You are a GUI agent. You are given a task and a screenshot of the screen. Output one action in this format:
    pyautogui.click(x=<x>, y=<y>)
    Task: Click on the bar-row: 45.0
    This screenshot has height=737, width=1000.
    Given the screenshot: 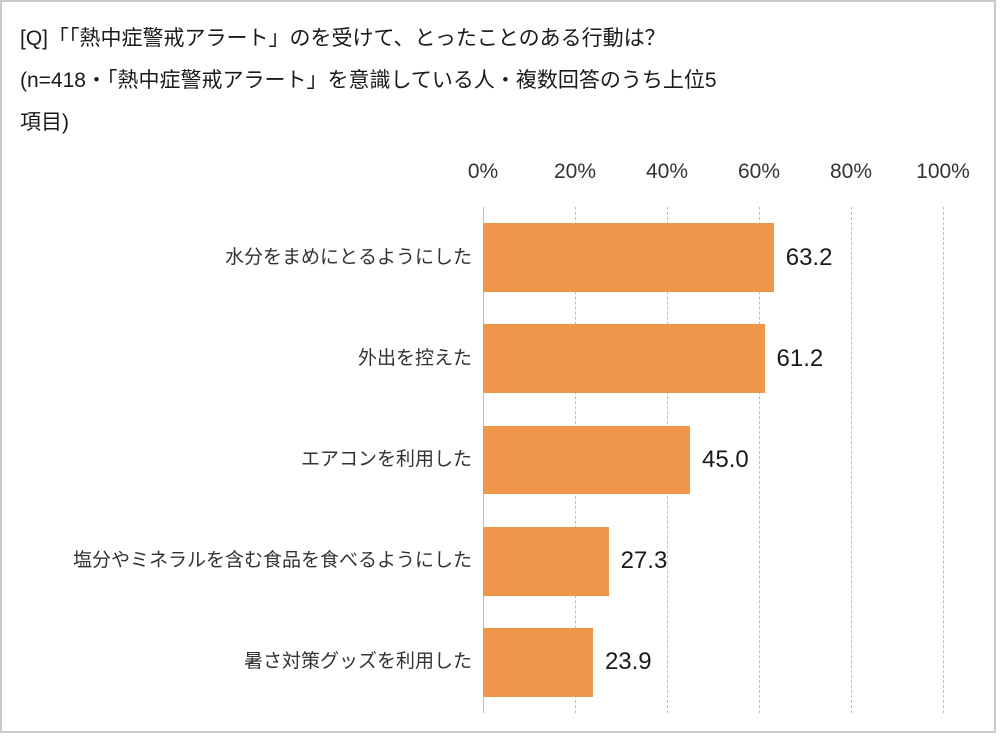 What is the action you would take?
    pyautogui.click(x=713, y=459)
    